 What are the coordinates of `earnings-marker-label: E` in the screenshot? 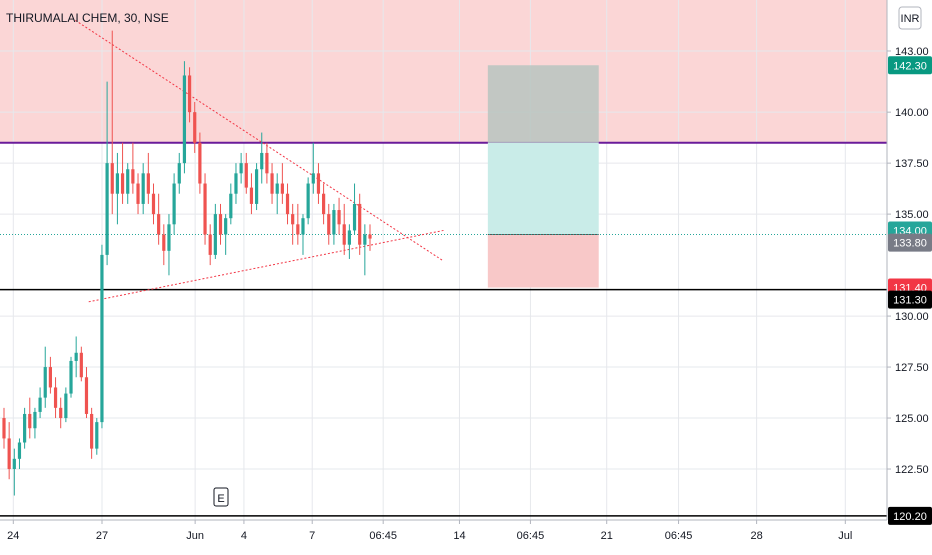 It's located at (220, 499).